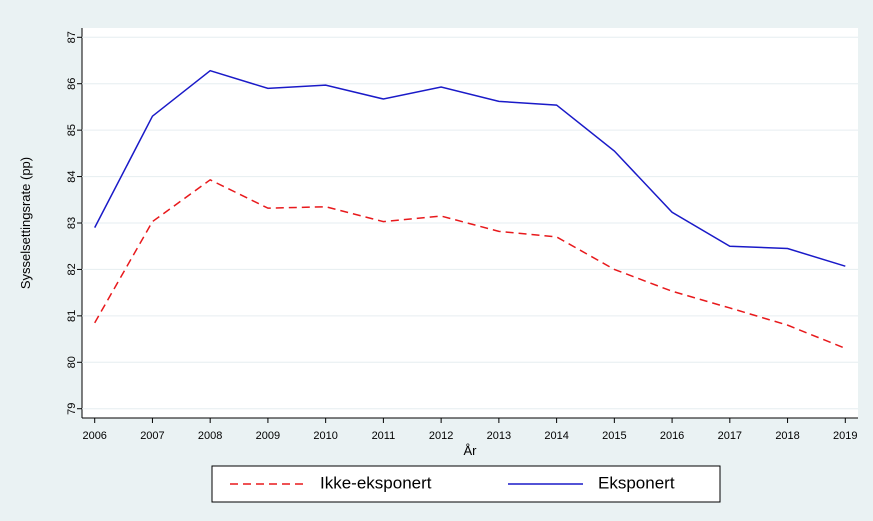 The height and width of the screenshot is (521, 873). I want to click on y-tick-label: 85, so click(72, 130).